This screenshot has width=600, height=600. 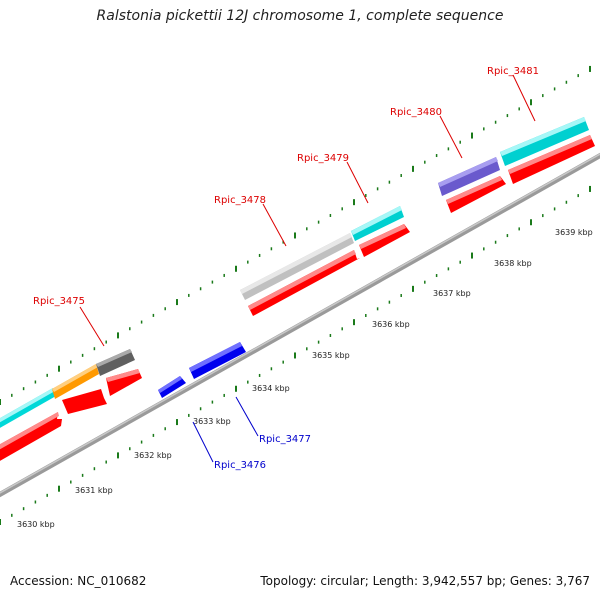 I want to click on tick-label-3632: 3632 kbp, so click(x=153, y=455).